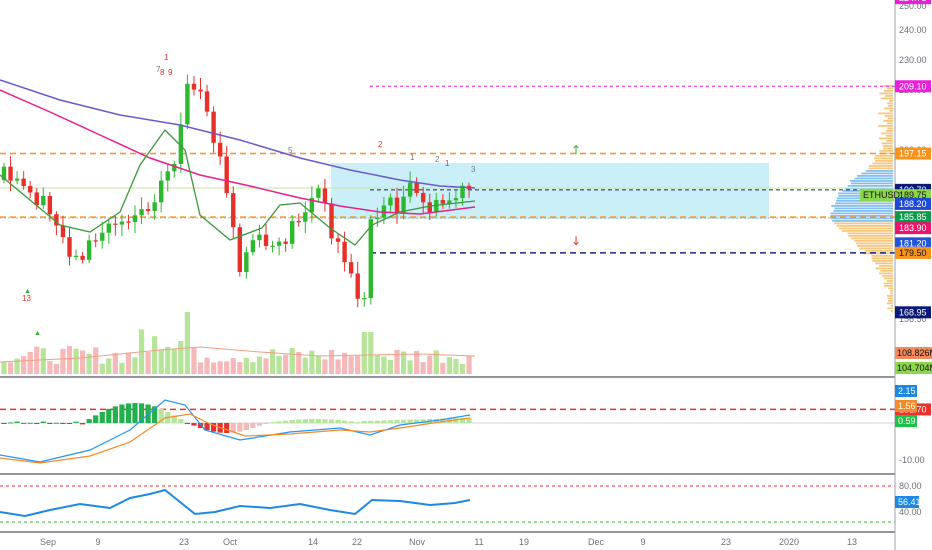 This screenshot has height=550, width=932. I want to click on time-axis-tick: 9, so click(97, 542).